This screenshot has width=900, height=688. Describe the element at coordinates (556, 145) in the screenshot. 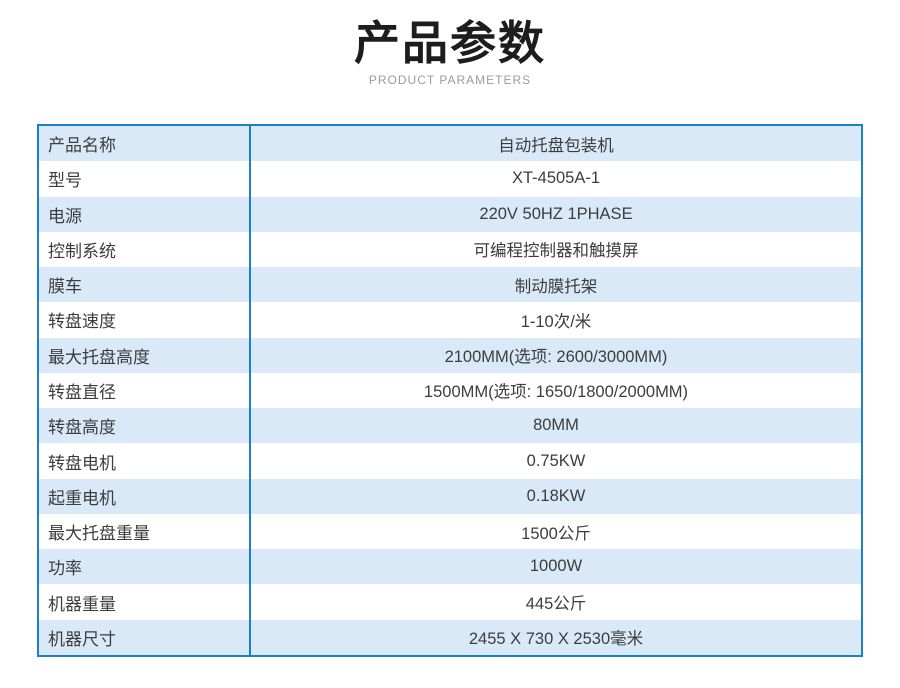

I see `row-value: 自动托盘包装机` at that location.